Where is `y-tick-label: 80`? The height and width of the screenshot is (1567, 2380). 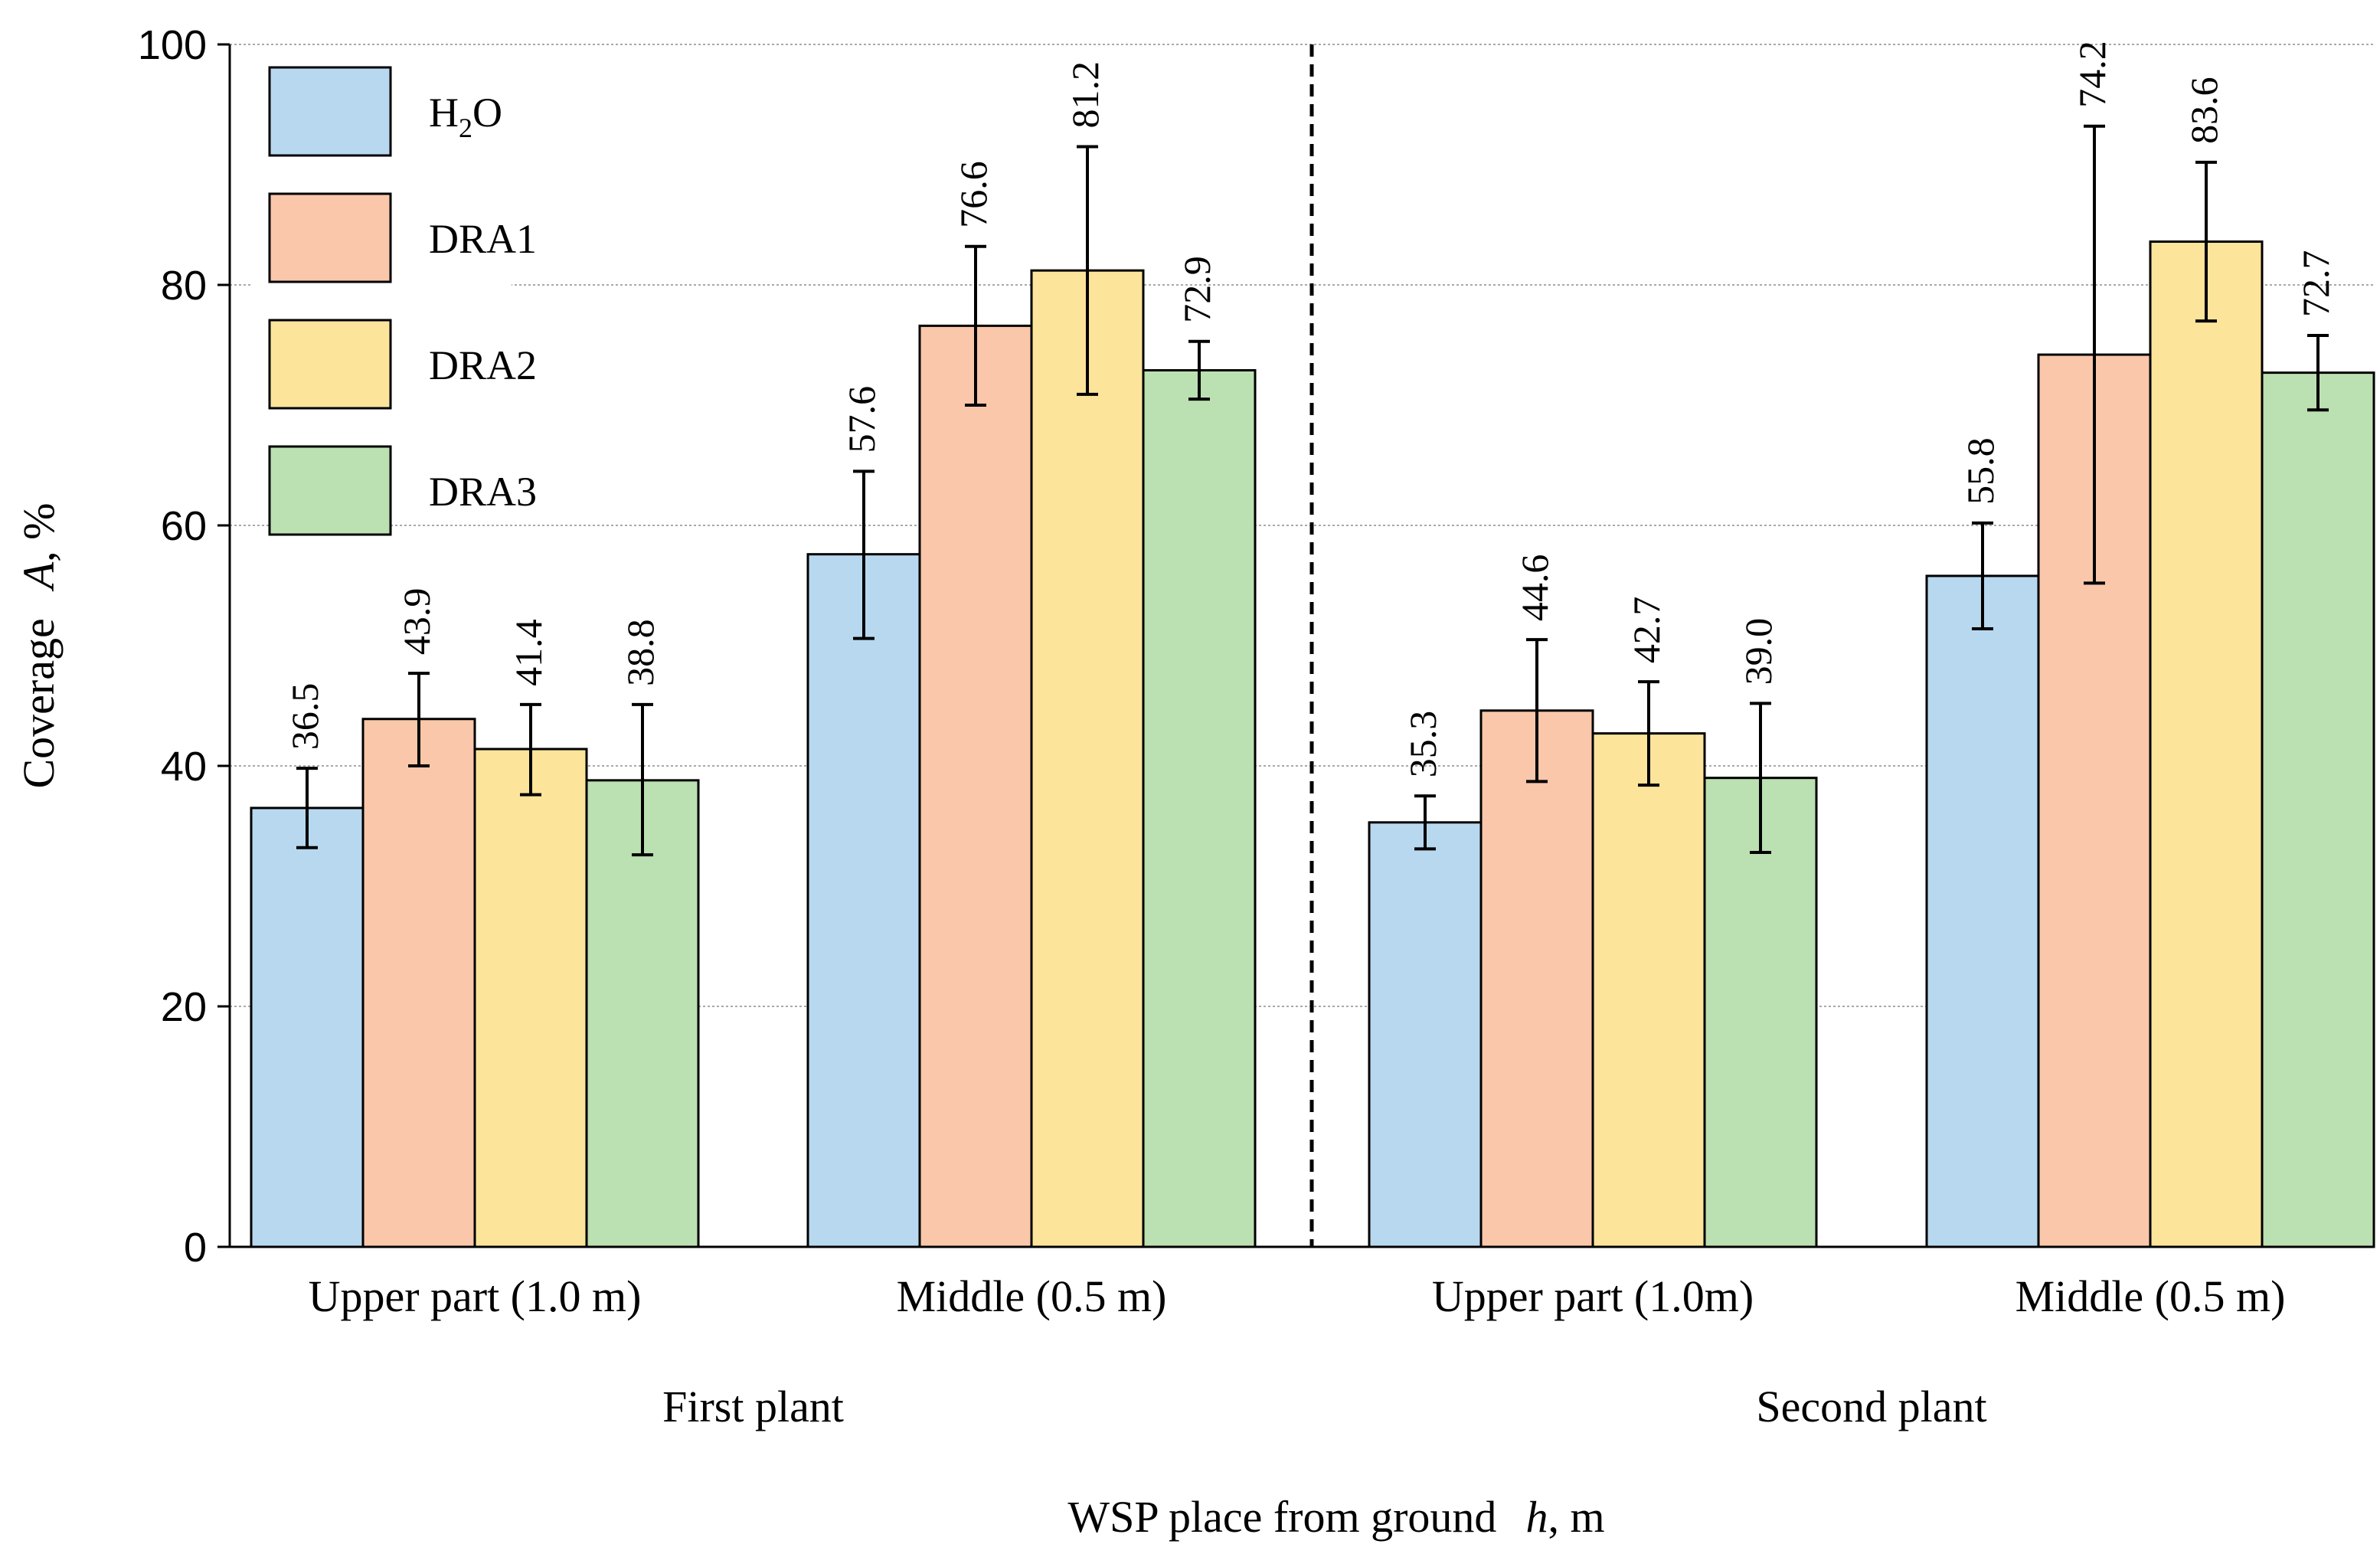 y-tick-label: 80 is located at coordinates (184, 286).